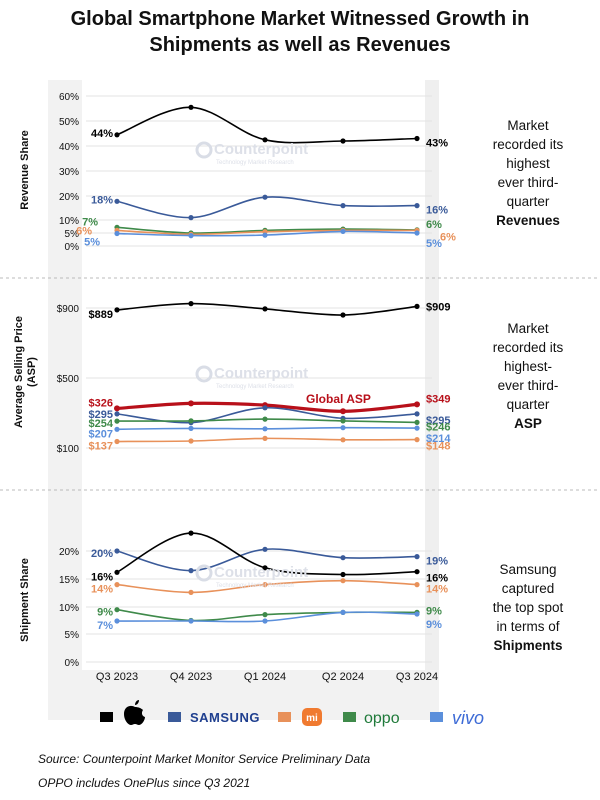  What do you see at coordinates (437, 144) in the screenshot?
I see `end-label-apple: 43%` at bounding box center [437, 144].